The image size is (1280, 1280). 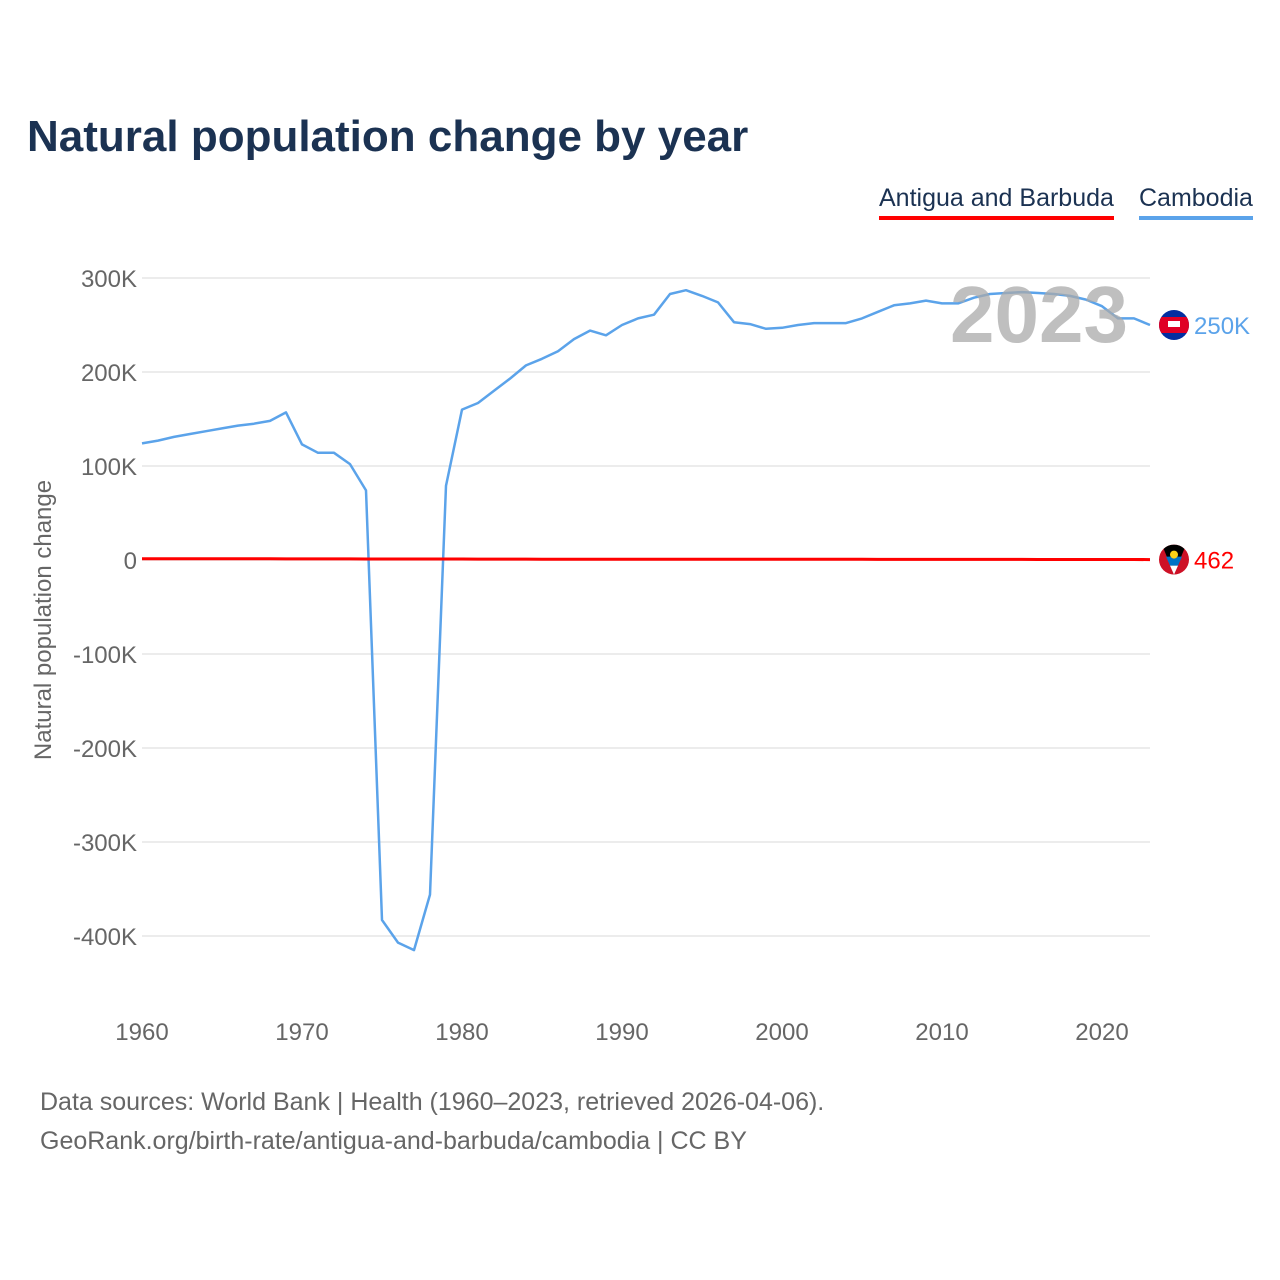 I want to click on x-tick-label: 1960, so click(x=141, y=1032).